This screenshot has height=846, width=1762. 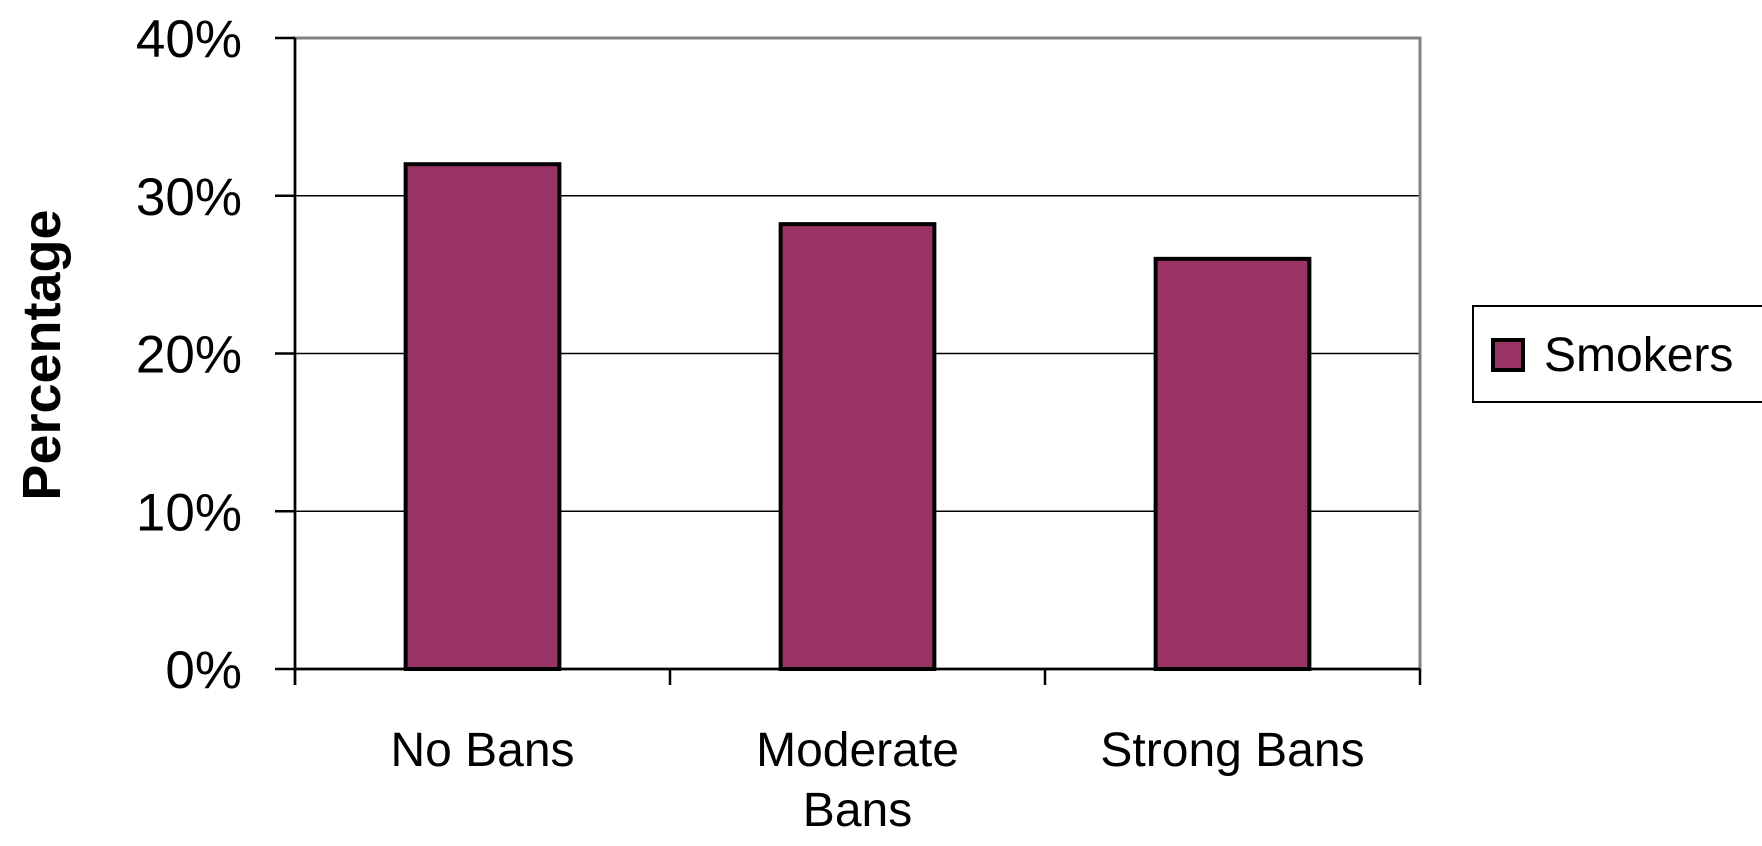 I want to click on y-tick-labels: 0% 10% 20% 30% 40%, so click(x=189, y=355).